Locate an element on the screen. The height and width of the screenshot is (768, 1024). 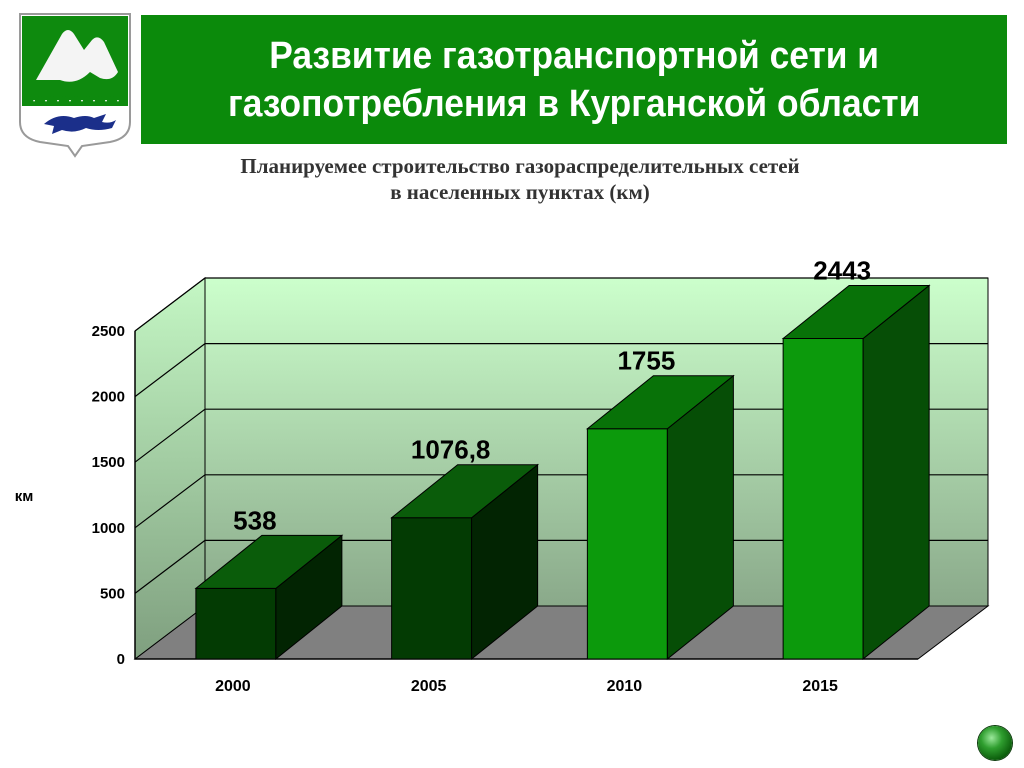
x-tick-label: 2005 is located at coordinates (429, 686).